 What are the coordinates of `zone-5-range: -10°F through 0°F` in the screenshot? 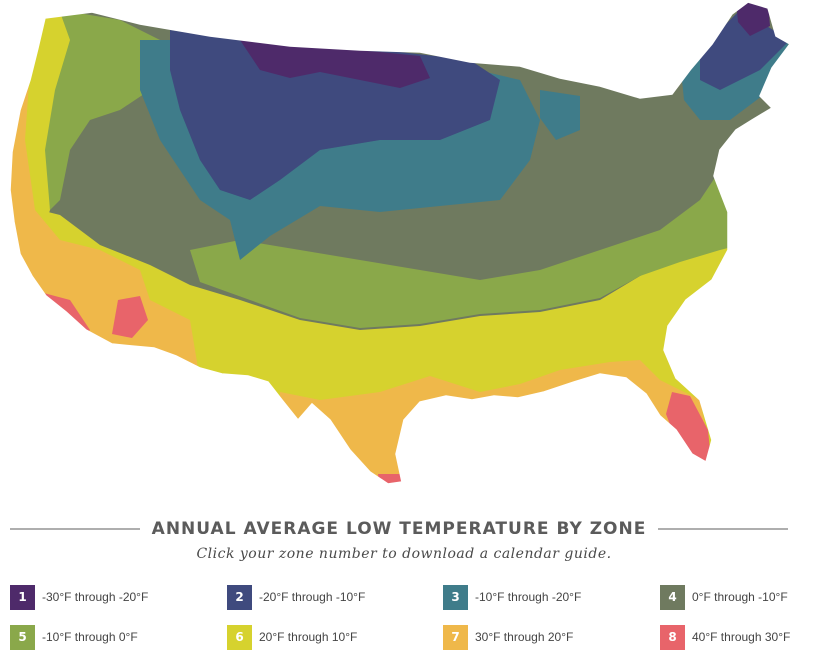 It's located at (90, 637).